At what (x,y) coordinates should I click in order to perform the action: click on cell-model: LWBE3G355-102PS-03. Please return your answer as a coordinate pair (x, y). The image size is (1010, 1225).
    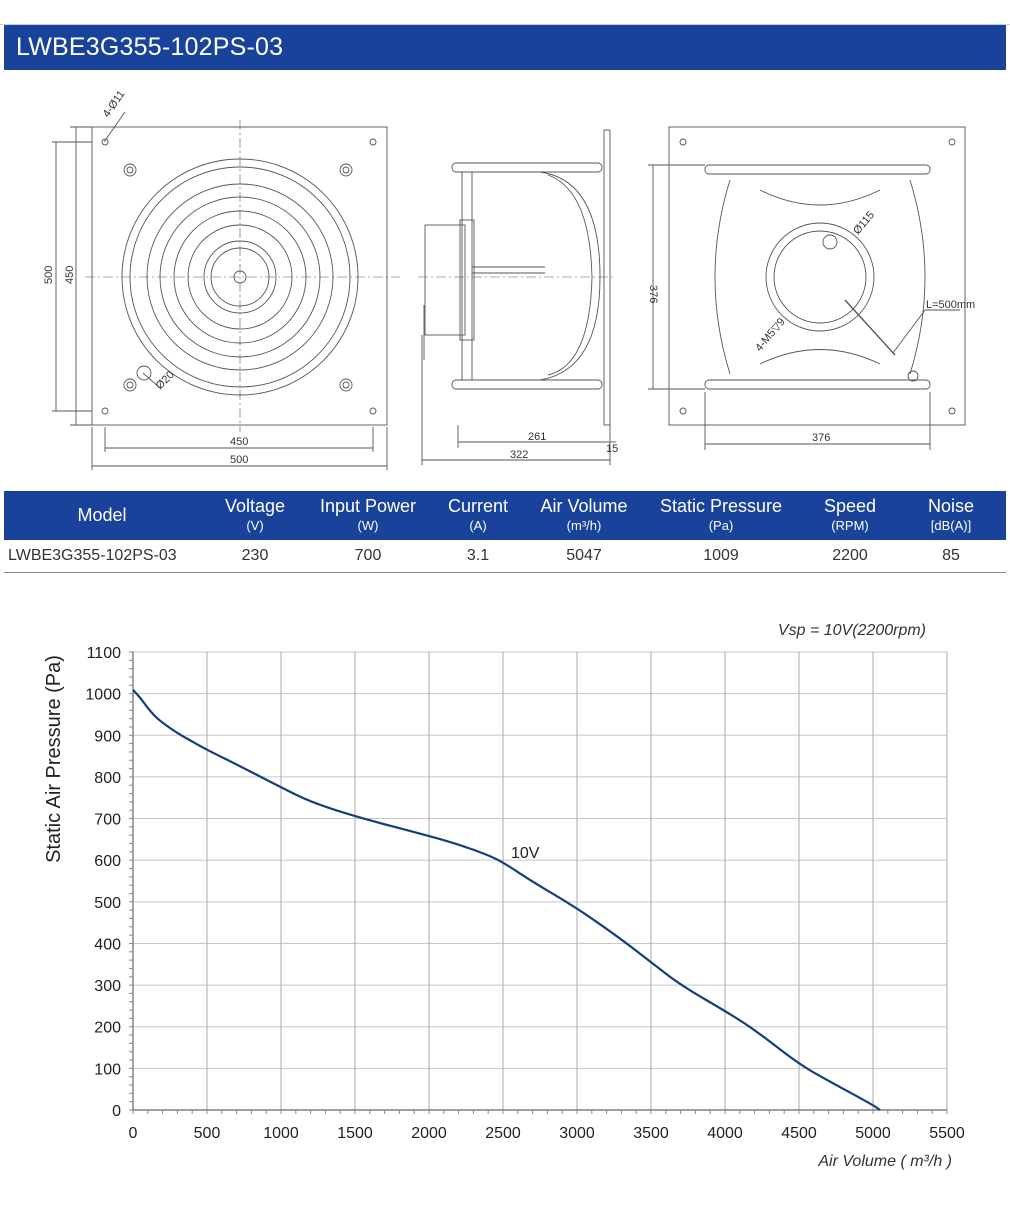
    Looking at the image, I should click on (92, 555).